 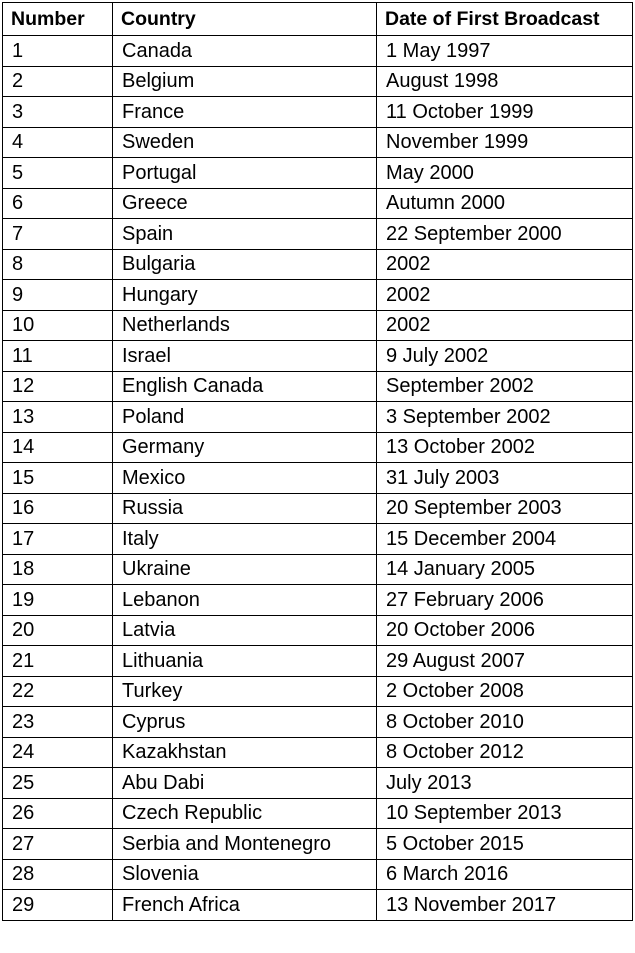 I want to click on table-row: 27 Serbia and Montenegro 5 October 2015, so click(x=317, y=844).